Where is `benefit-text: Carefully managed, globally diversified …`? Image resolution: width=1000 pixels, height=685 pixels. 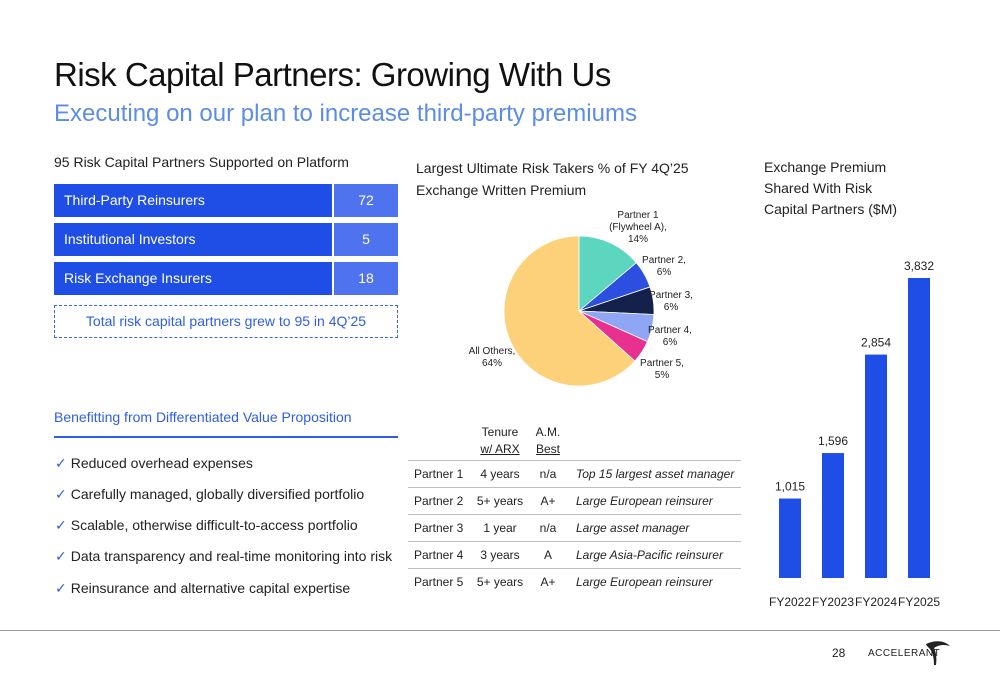 benefit-text: Carefully managed, globally diversified … is located at coordinates (217, 494).